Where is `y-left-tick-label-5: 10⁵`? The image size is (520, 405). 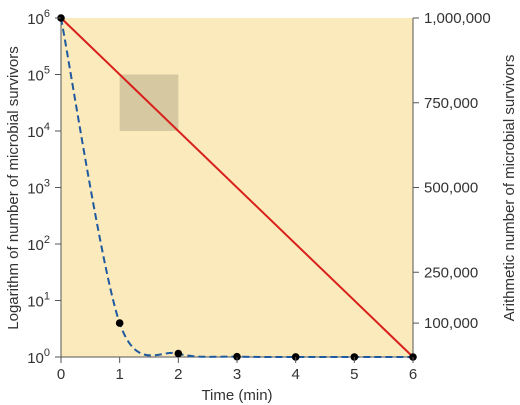
y-left-tick-label-5: 10⁵ is located at coordinates (38, 75).